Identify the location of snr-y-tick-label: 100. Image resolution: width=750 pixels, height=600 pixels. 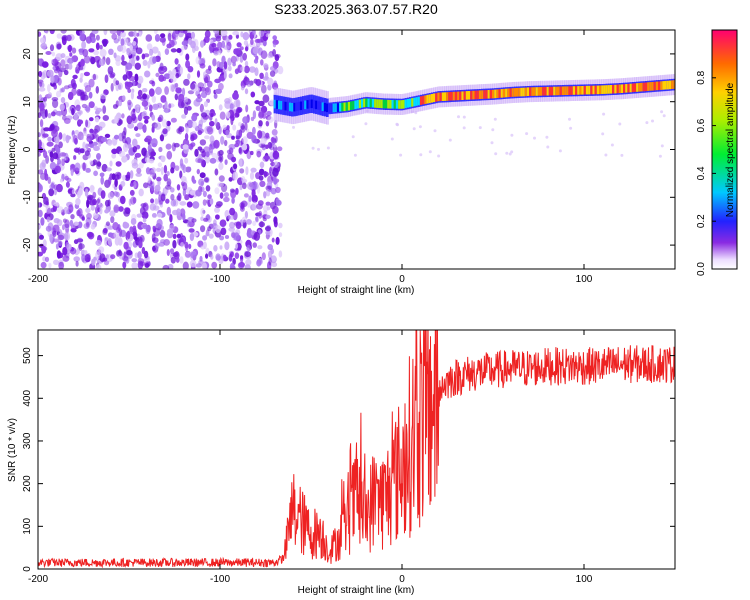
(27, 526).